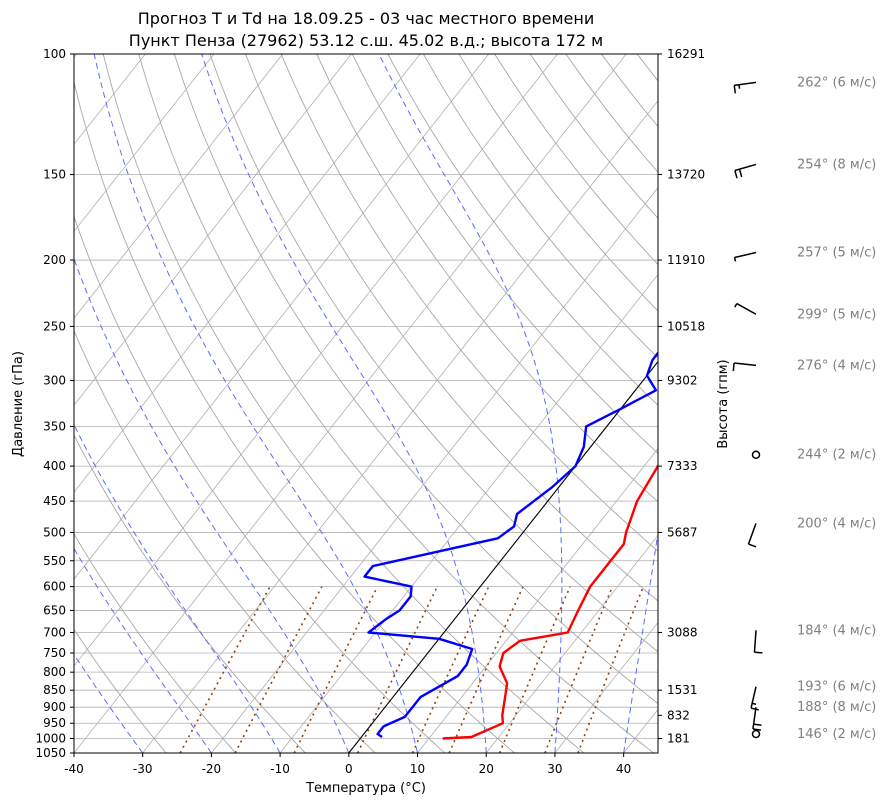 This screenshot has height=806, width=891. I want to click on y-tick-label: 650, so click(54, 610).